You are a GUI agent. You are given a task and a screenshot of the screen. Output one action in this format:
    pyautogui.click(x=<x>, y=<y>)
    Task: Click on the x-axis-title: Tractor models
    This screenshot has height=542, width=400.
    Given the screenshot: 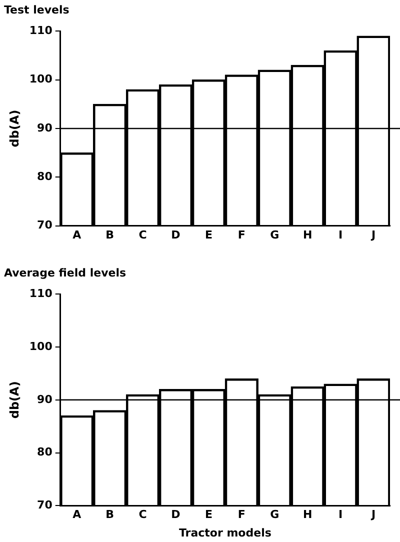 What is the action you would take?
    pyautogui.click(x=225, y=533)
    